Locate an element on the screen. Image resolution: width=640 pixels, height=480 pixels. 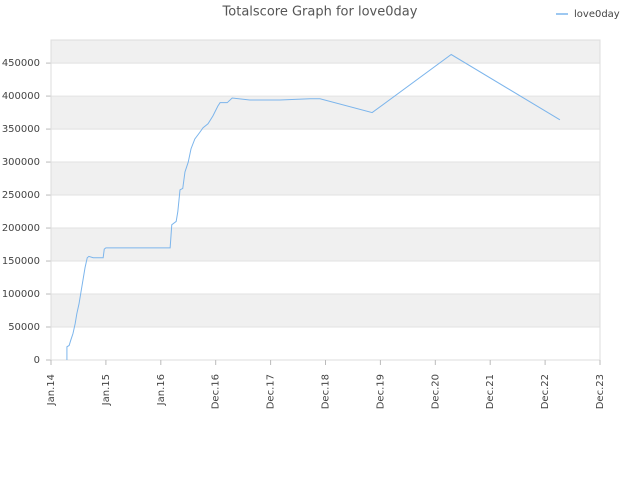
y-tick-label: 100000 is located at coordinates (21, 294).